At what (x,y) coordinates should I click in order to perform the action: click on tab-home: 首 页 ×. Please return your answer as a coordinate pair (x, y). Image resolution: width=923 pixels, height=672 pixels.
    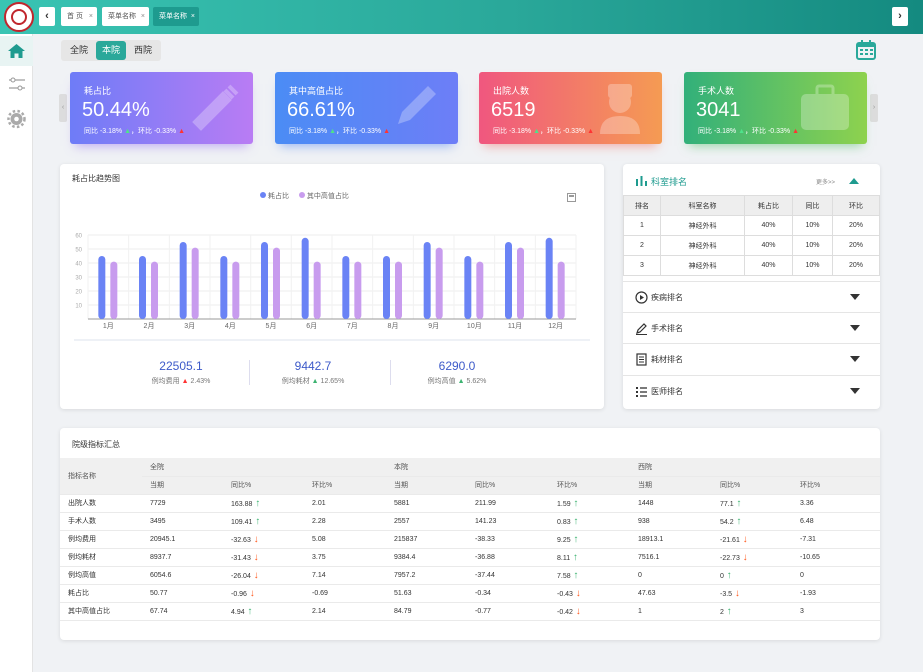
    Looking at the image, I should click on (79, 16).